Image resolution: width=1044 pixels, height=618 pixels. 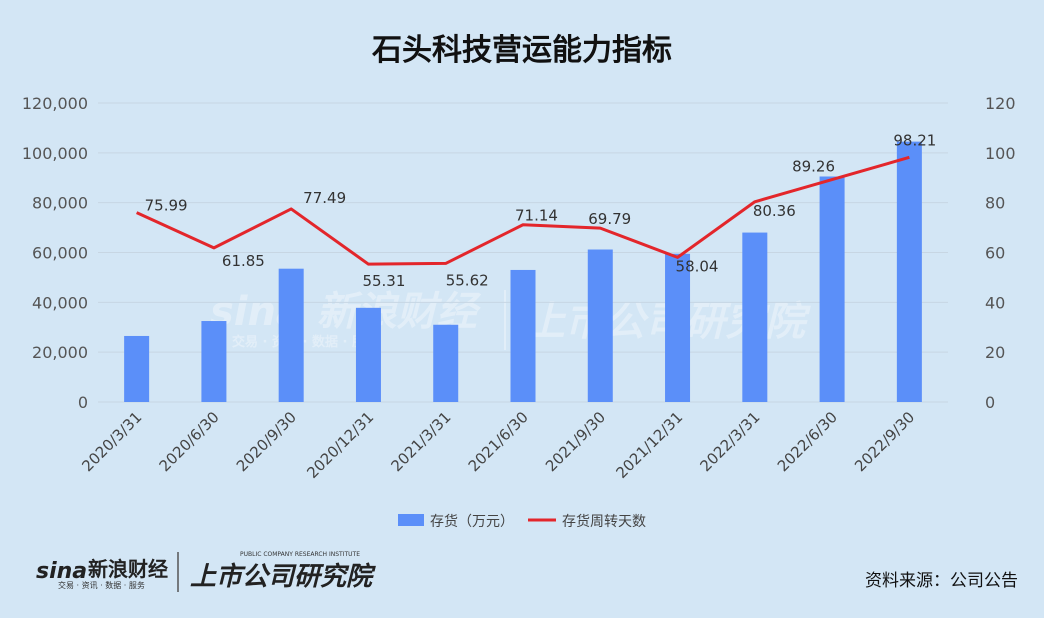 I want to click on data-label: 61.85, so click(x=243, y=261).